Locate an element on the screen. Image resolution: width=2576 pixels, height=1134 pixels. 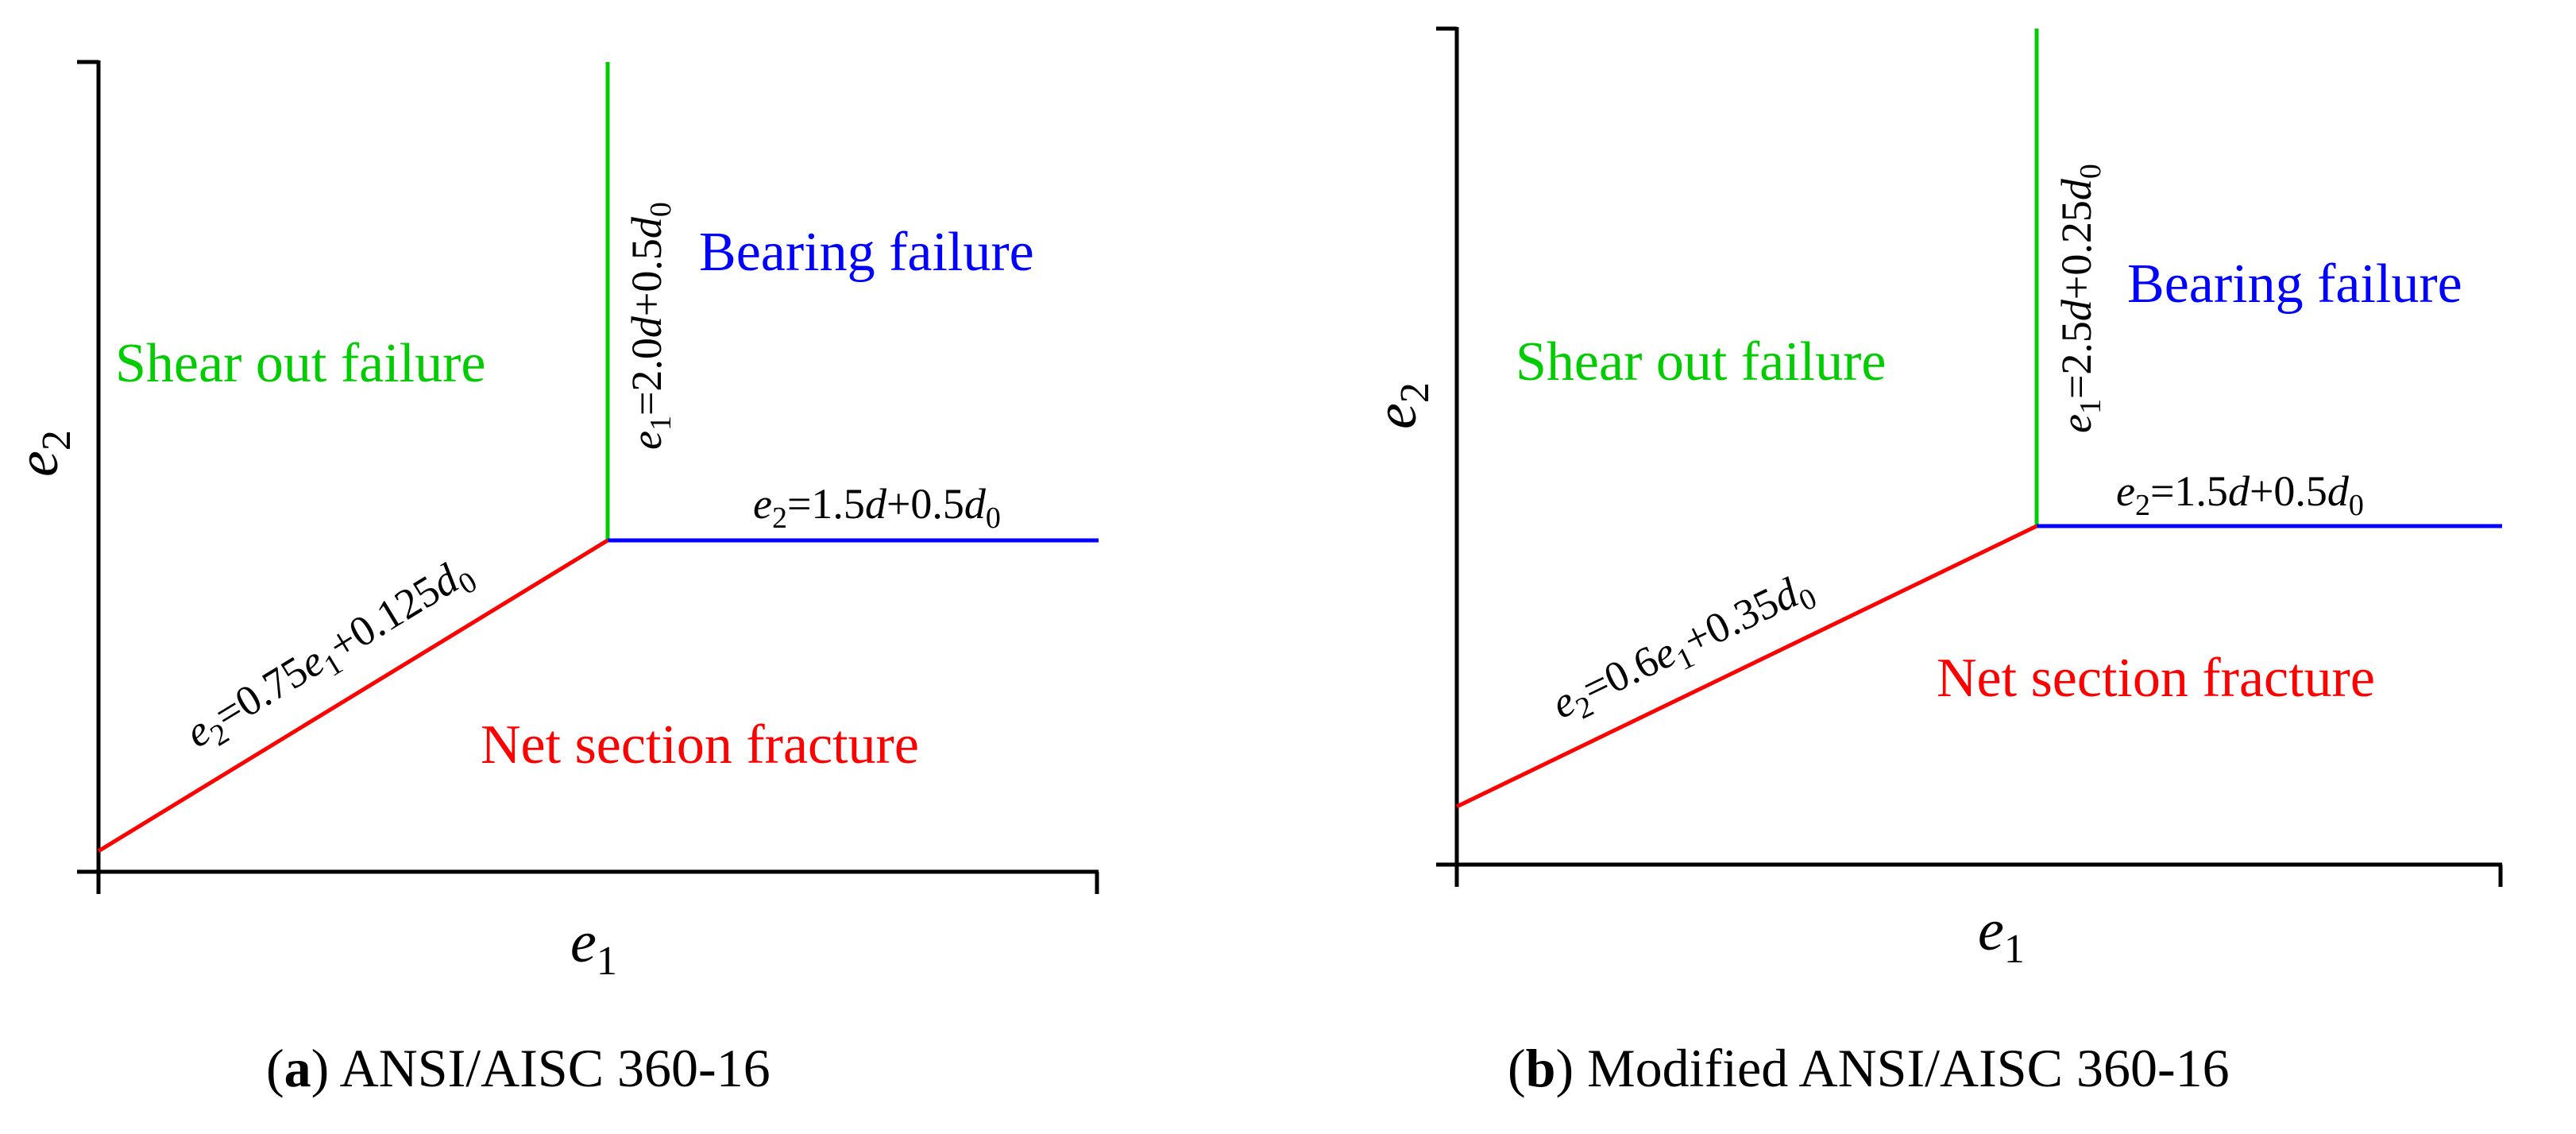
panel-a-caption-tag: a is located at coordinates (297, 1068).